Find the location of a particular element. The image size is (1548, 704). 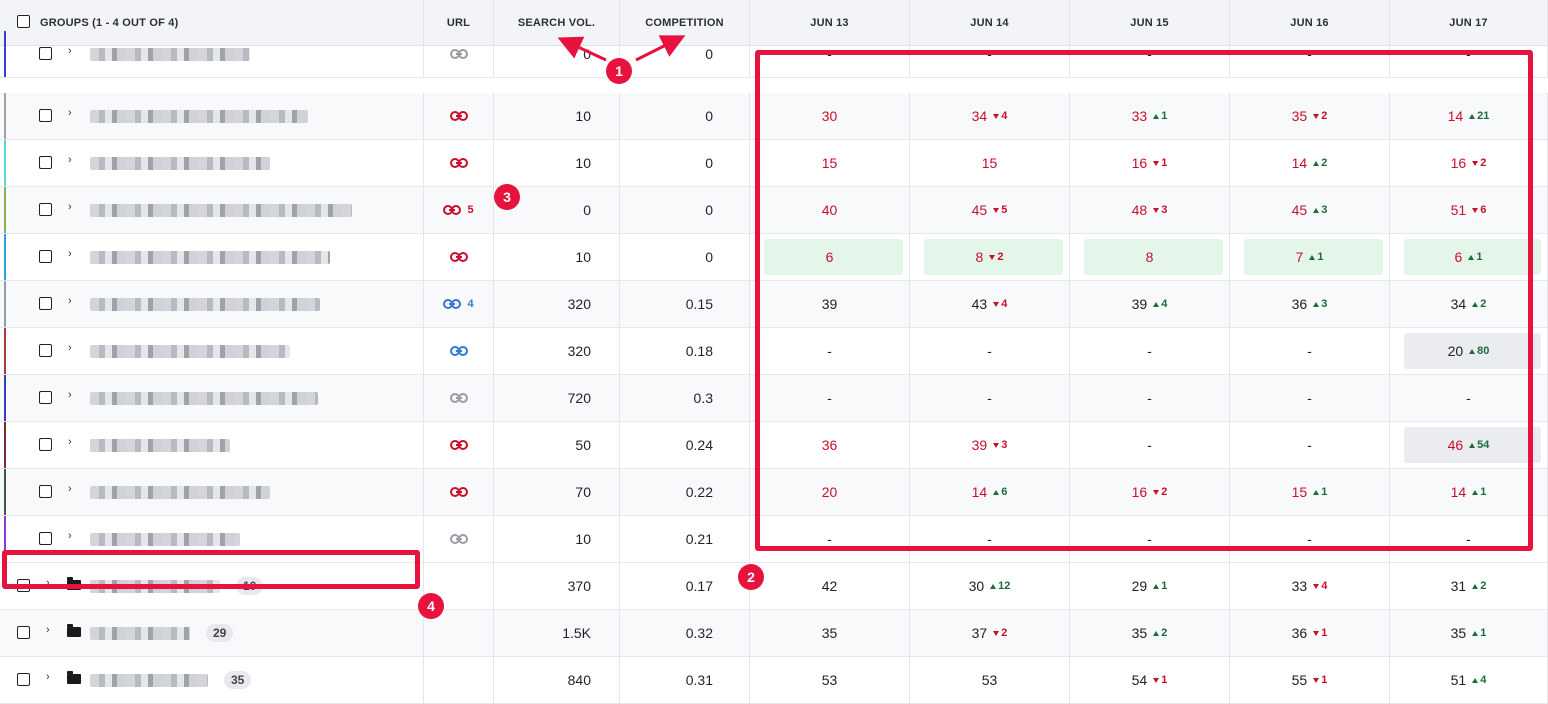

rank-cell: 33 1 is located at coordinates (1150, 116).